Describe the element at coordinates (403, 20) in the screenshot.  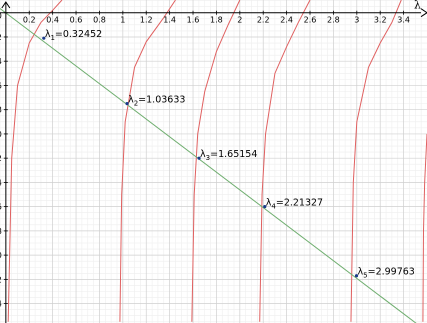
I see `x-tick-label: 3.4` at that location.